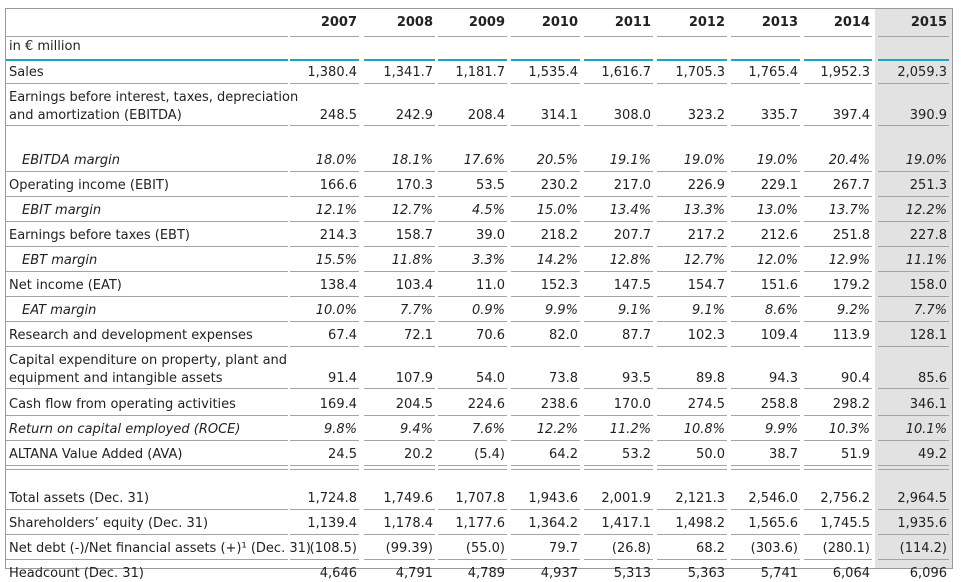 This screenshot has height=582, width=961. I want to click on row-label: Operating income (EBIT), so click(89, 185).